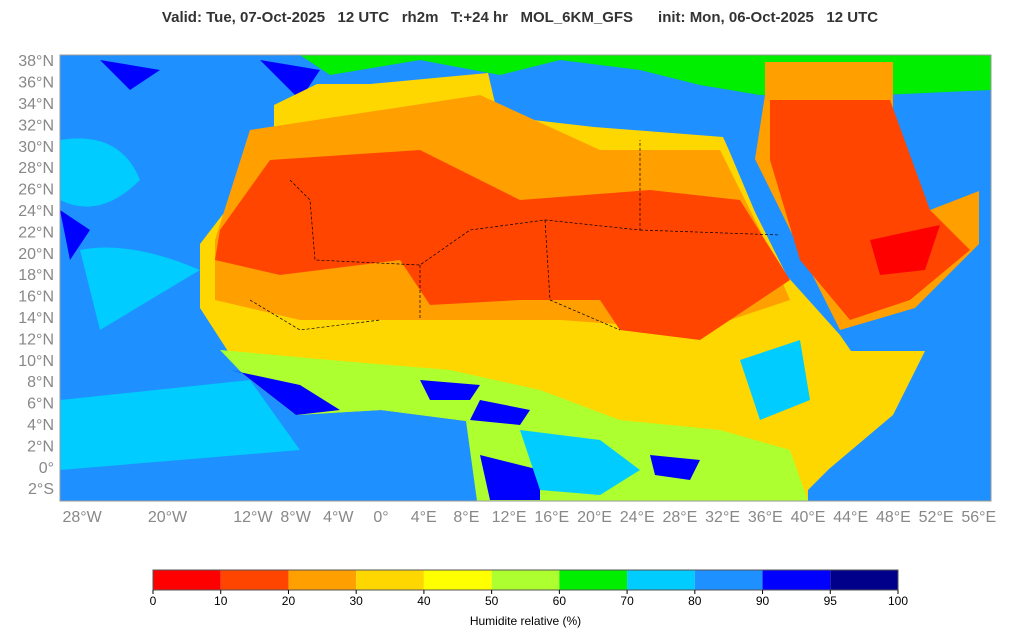  Describe the element at coordinates (560, 601) in the screenshot. I see `colorbar-tick-label: 60` at that location.